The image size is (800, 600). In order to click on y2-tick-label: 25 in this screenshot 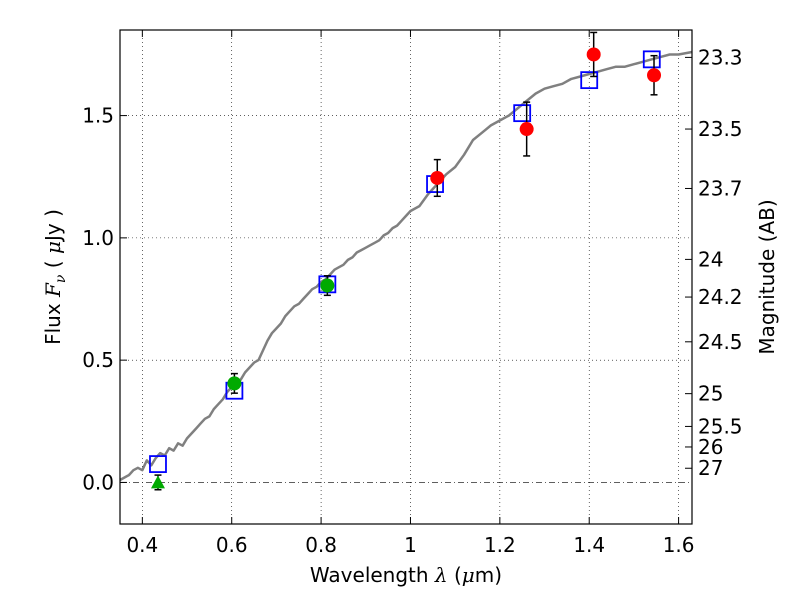, I will do `click(710, 394)`.